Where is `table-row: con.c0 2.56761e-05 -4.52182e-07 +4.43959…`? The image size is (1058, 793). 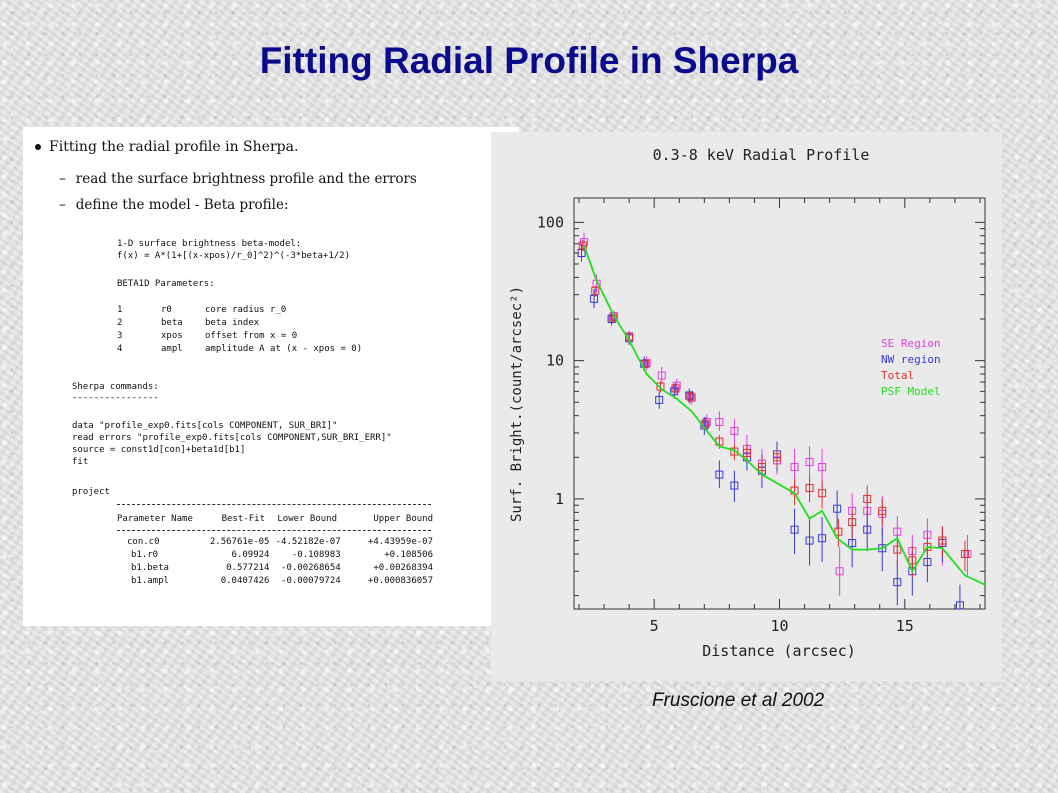
table-row: con.c0 2.56761e-05 -4.52182e-07 +4.43959… is located at coordinates (275, 541).